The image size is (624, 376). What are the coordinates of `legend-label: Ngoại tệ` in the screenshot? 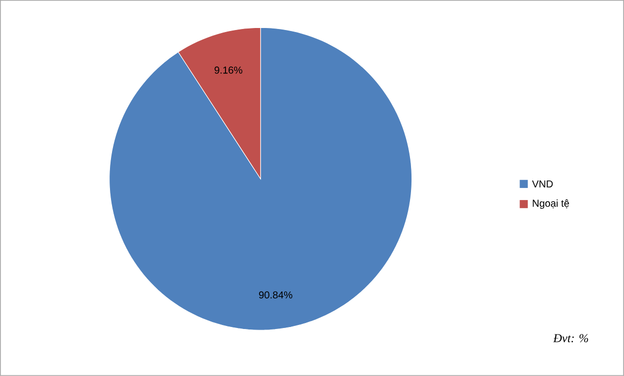 It's located at (550, 204).